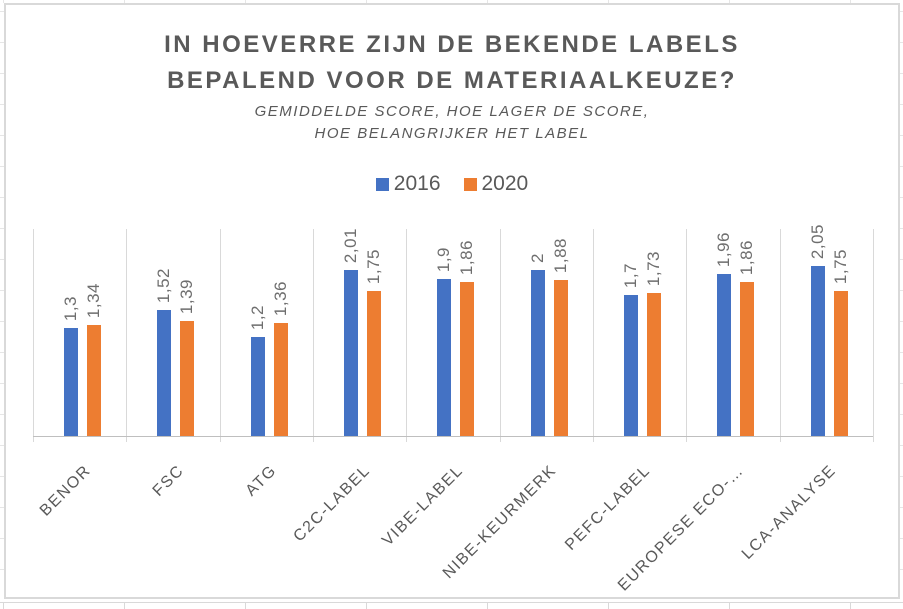 This screenshot has width=903, height=609. What do you see at coordinates (423, 506) in the screenshot?
I see `category-label-vibe-label: VIBE-LABEL` at bounding box center [423, 506].